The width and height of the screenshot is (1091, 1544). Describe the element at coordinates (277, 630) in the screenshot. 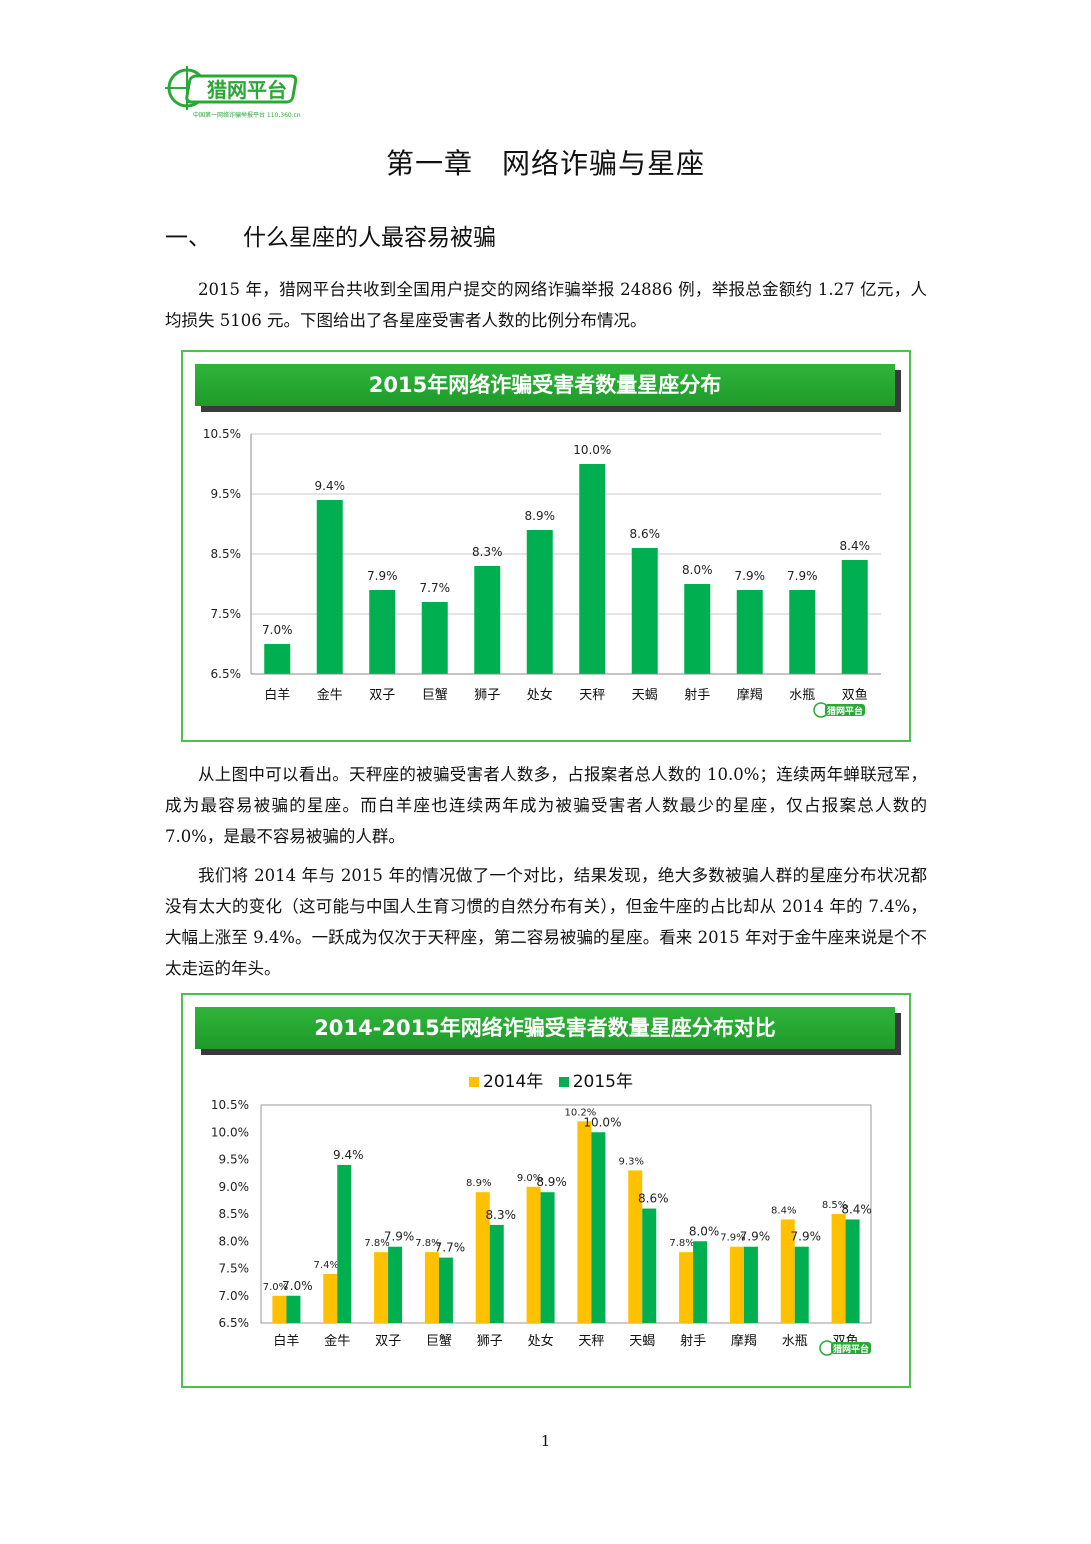

I see `data-label: 7.0%` at that location.